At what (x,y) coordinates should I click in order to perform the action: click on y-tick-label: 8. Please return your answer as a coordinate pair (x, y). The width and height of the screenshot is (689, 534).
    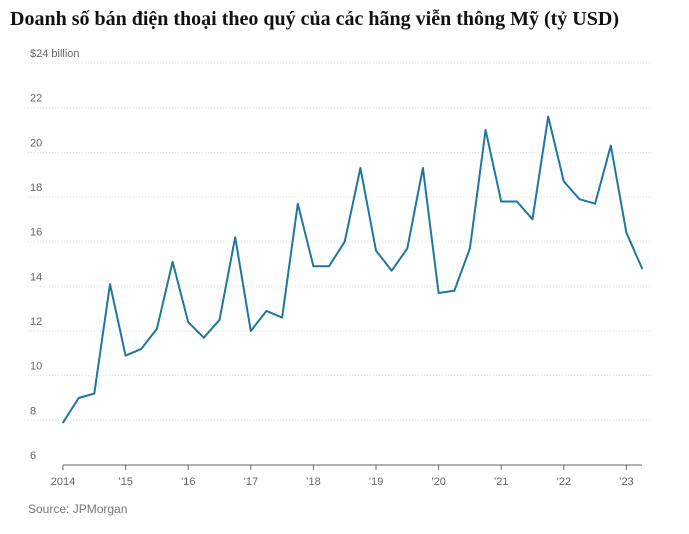
    Looking at the image, I should click on (33, 411).